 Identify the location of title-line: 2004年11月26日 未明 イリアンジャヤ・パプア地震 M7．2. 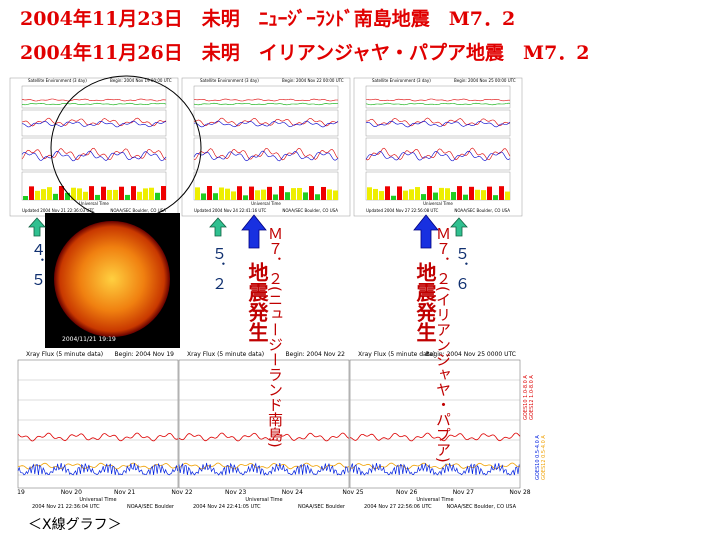
(305, 53).